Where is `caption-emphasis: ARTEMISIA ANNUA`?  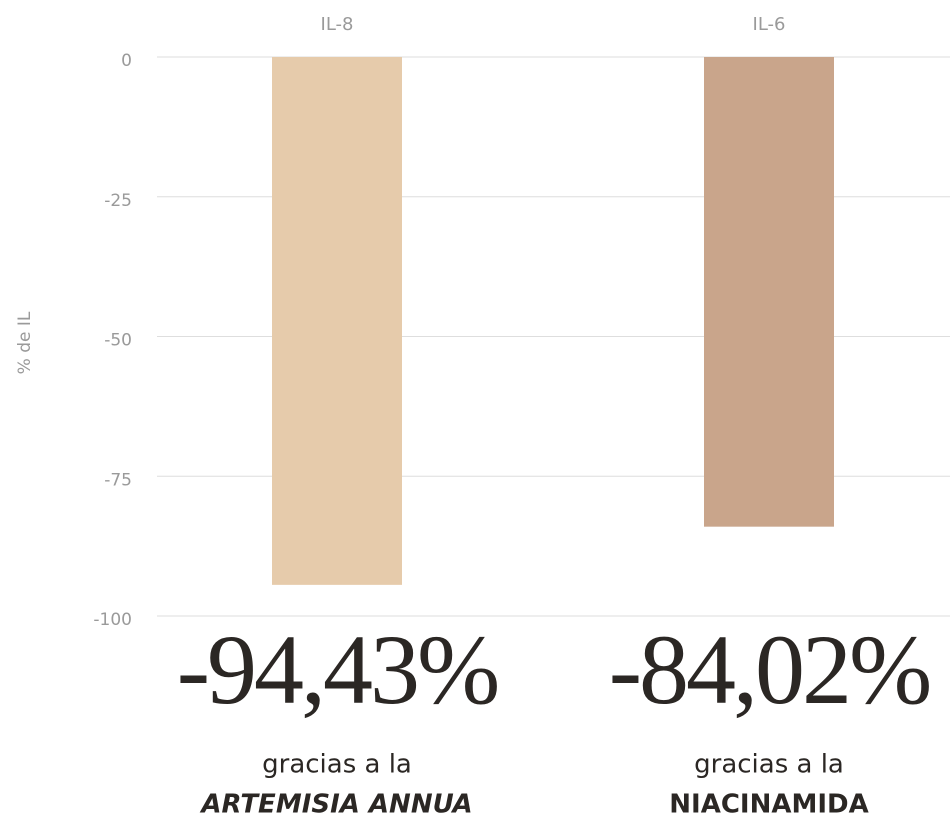 caption-emphasis: ARTEMISIA ANNUA is located at coordinates (335, 805).